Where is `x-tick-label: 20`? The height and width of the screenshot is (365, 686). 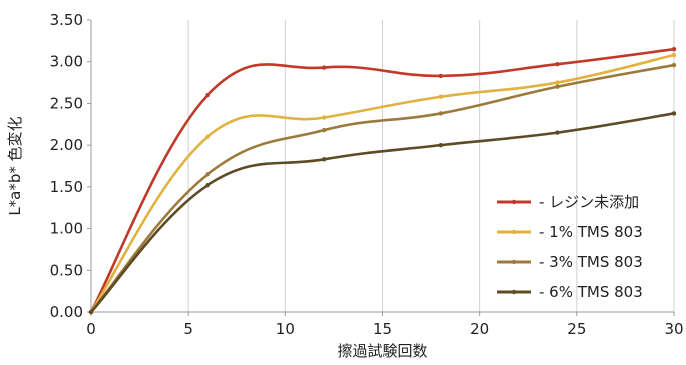
x-tick-label: 20 is located at coordinates (479, 329).